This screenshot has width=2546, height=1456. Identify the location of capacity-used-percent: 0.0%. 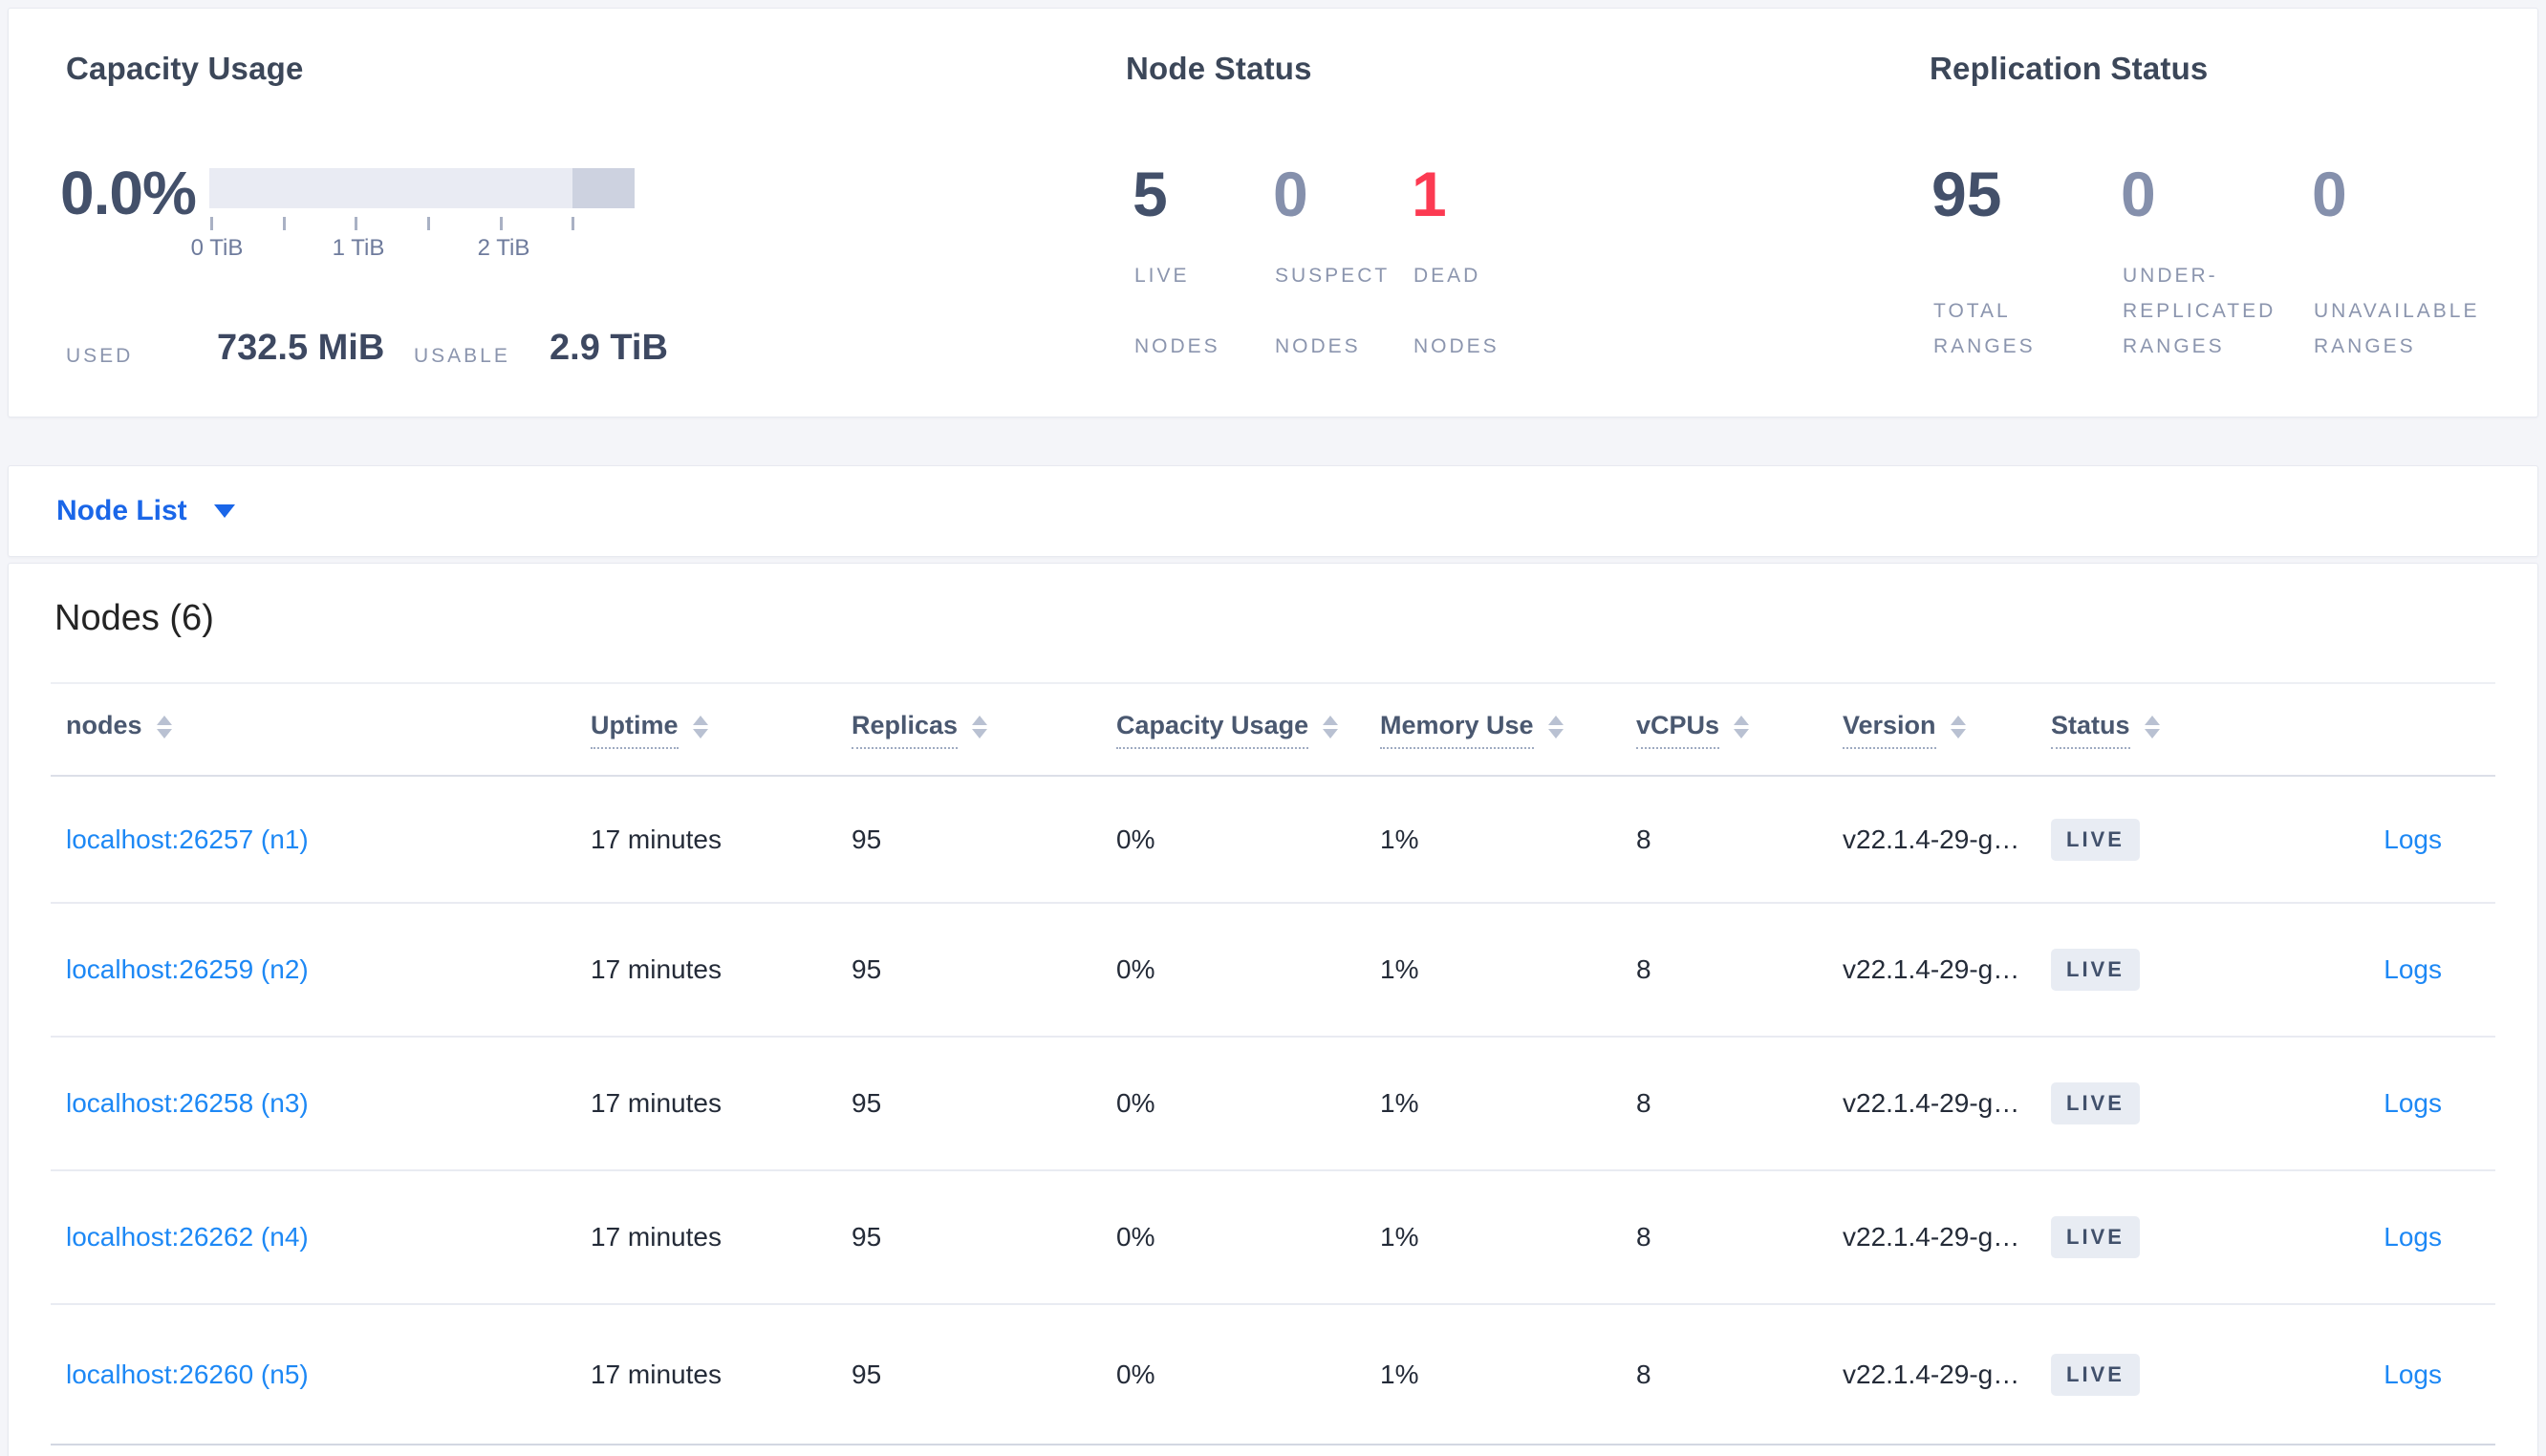
(128, 193).